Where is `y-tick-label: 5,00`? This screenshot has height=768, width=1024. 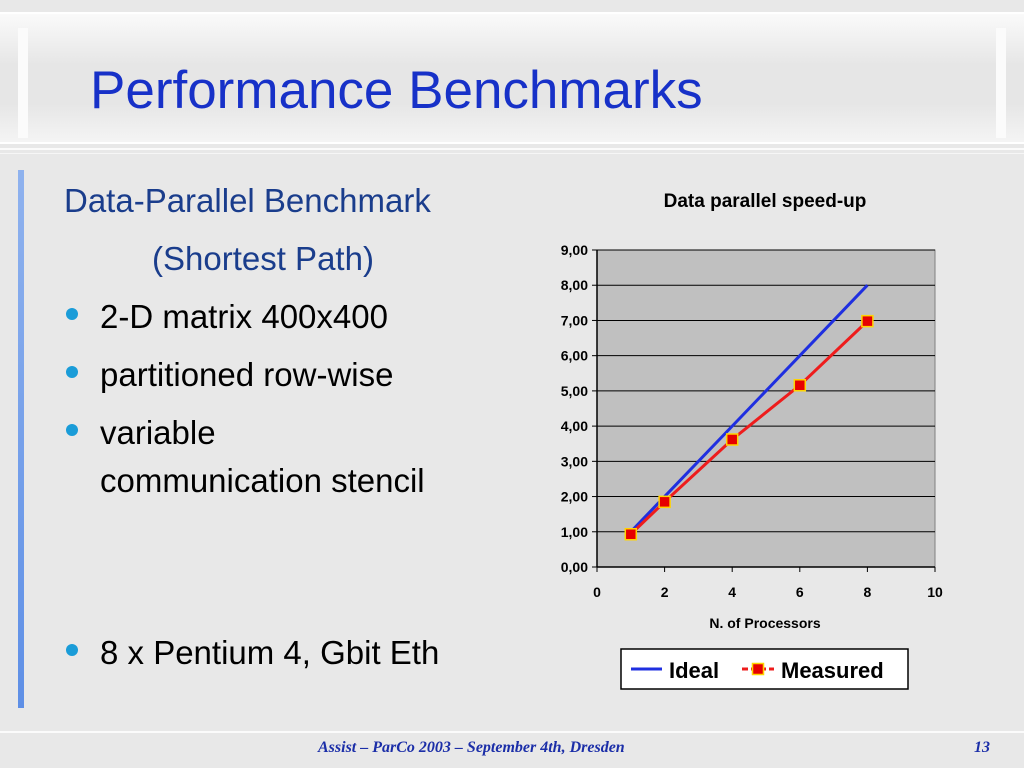
y-tick-label: 5,00 is located at coordinates (574, 391).